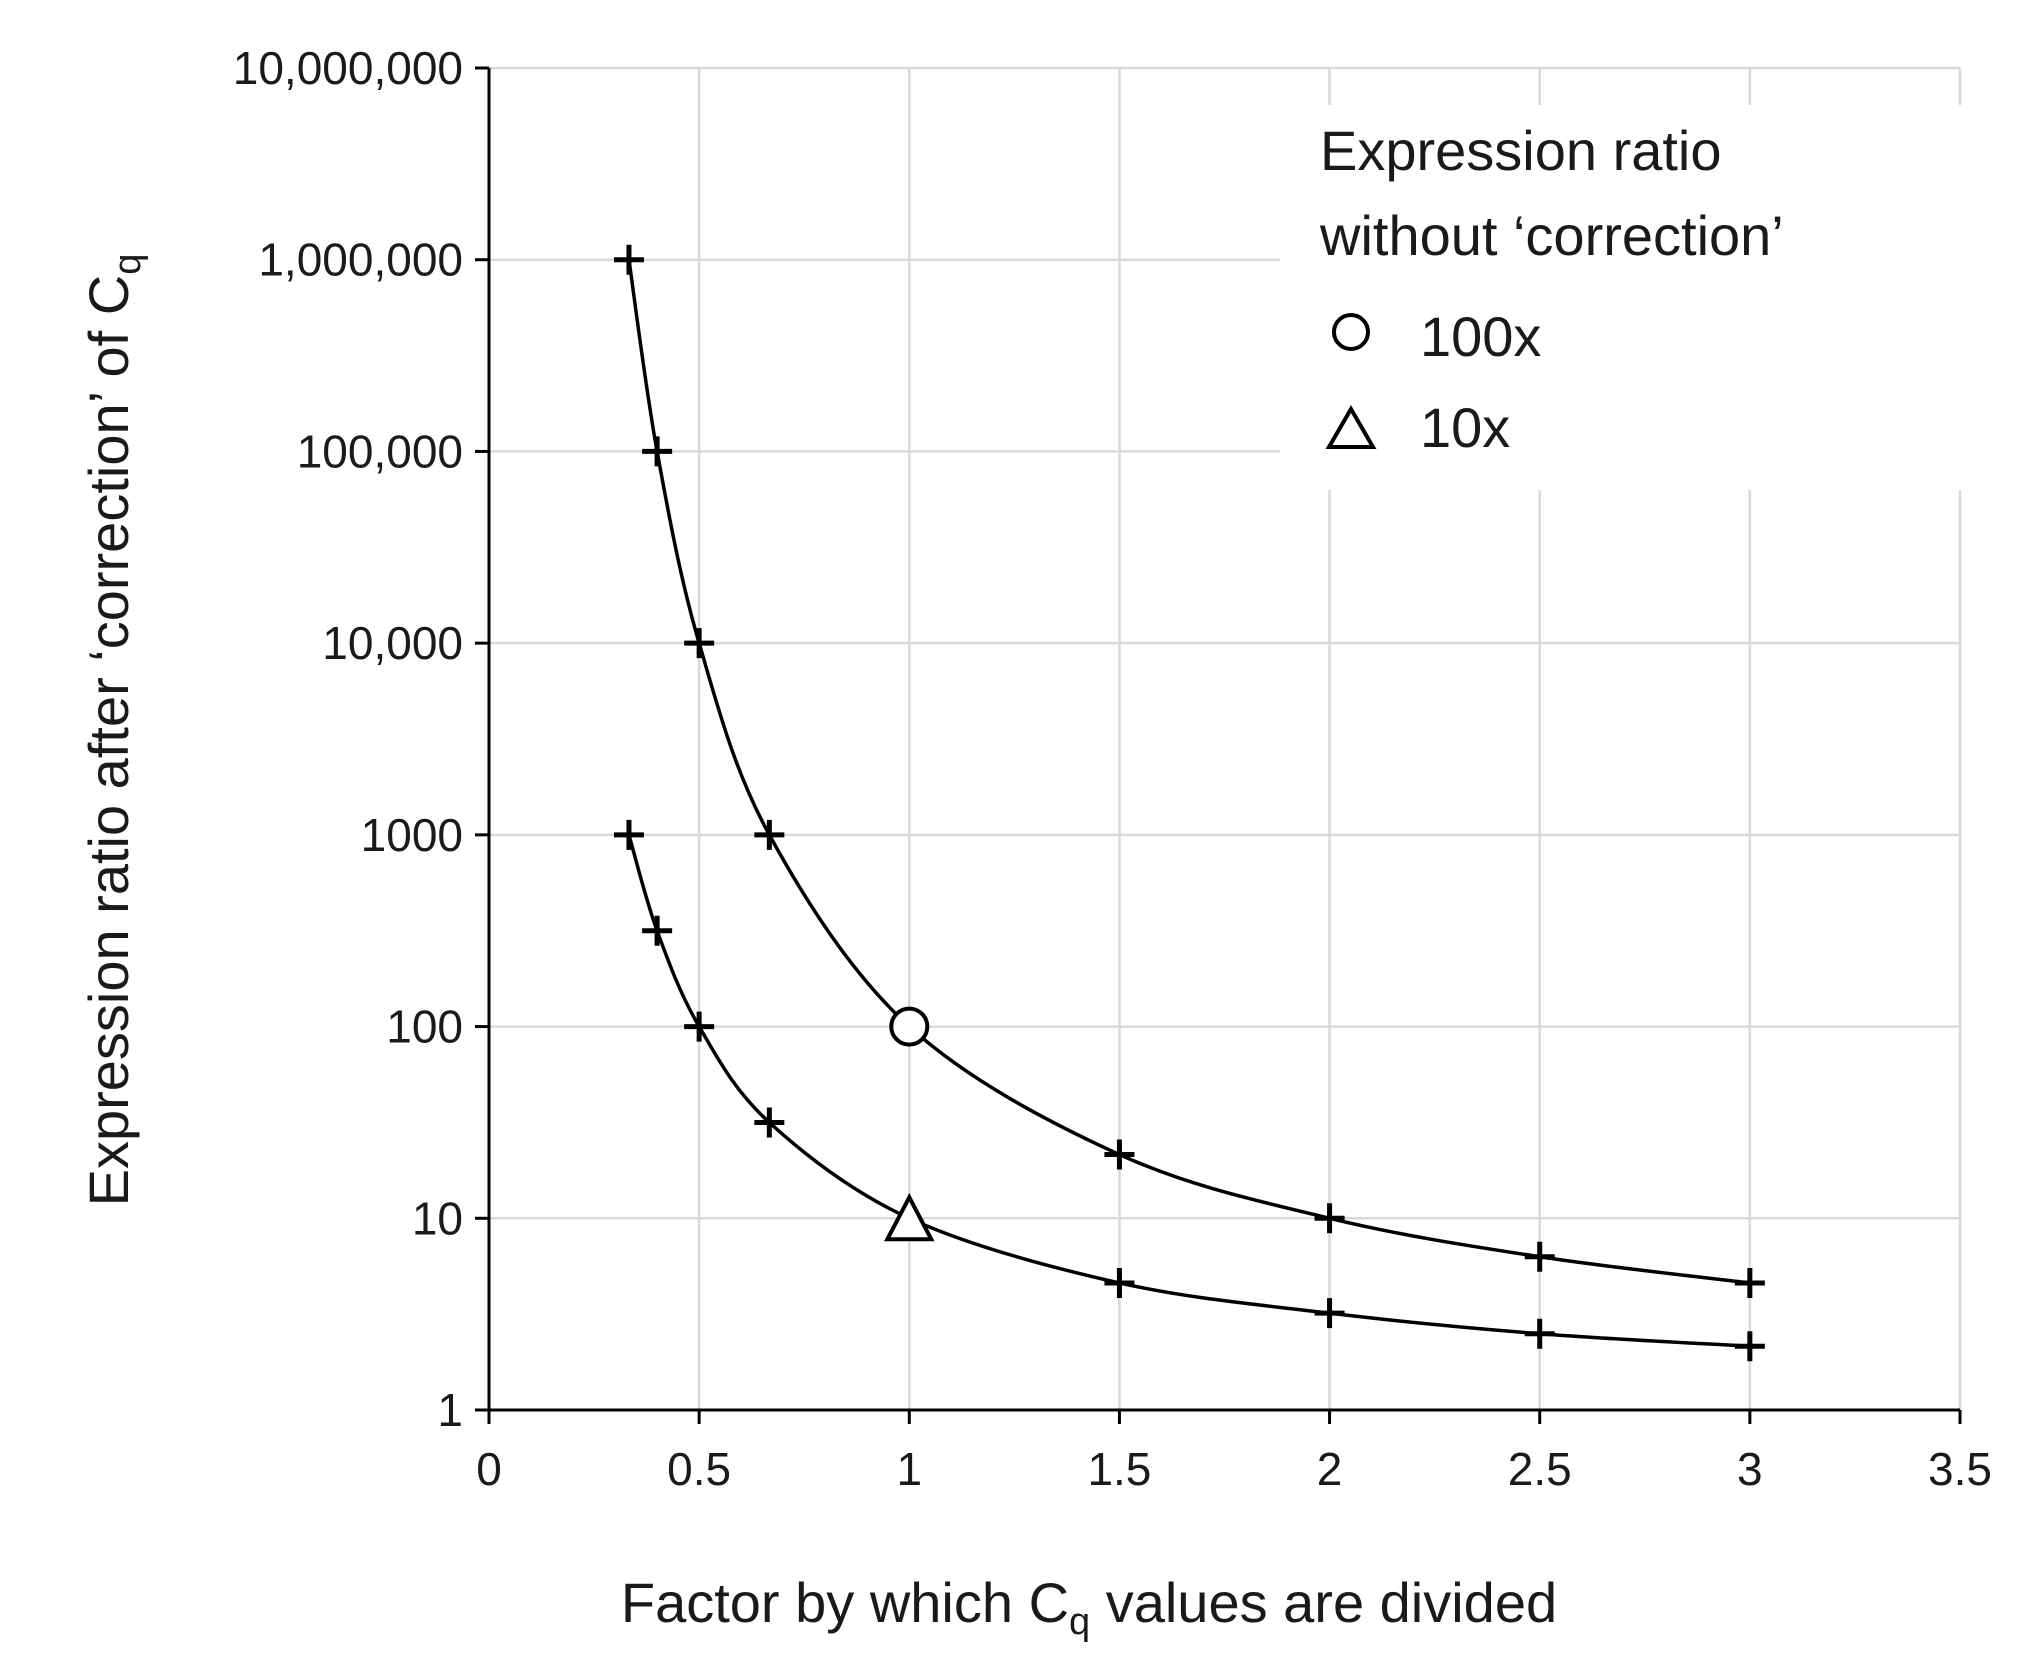 Image resolution: width=2033 pixels, height=1658 pixels. What do you see at coordinates (1960, 1469) in the screenshot?
I see `x-tick-label: 3.5` at bounding box center [1960, 1469].